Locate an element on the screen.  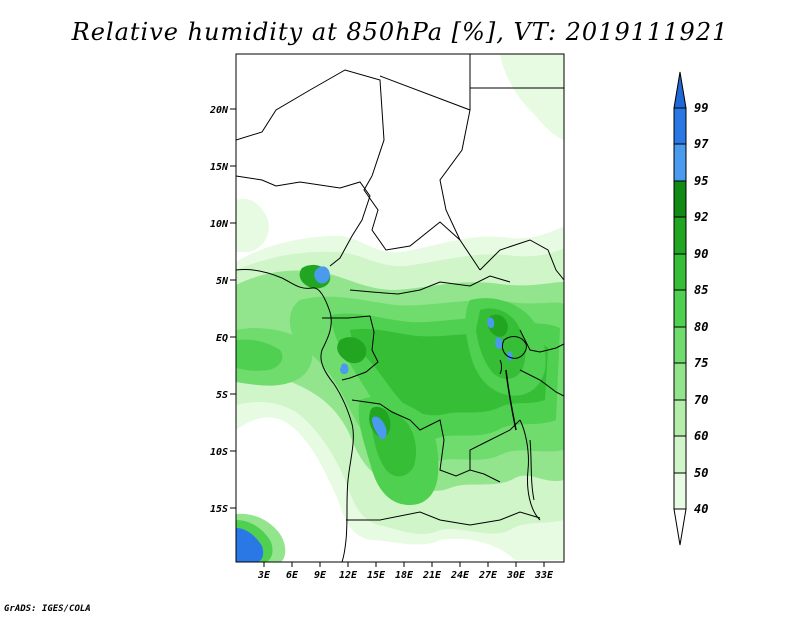
lake-victoria is located at coordinates (514, 347).